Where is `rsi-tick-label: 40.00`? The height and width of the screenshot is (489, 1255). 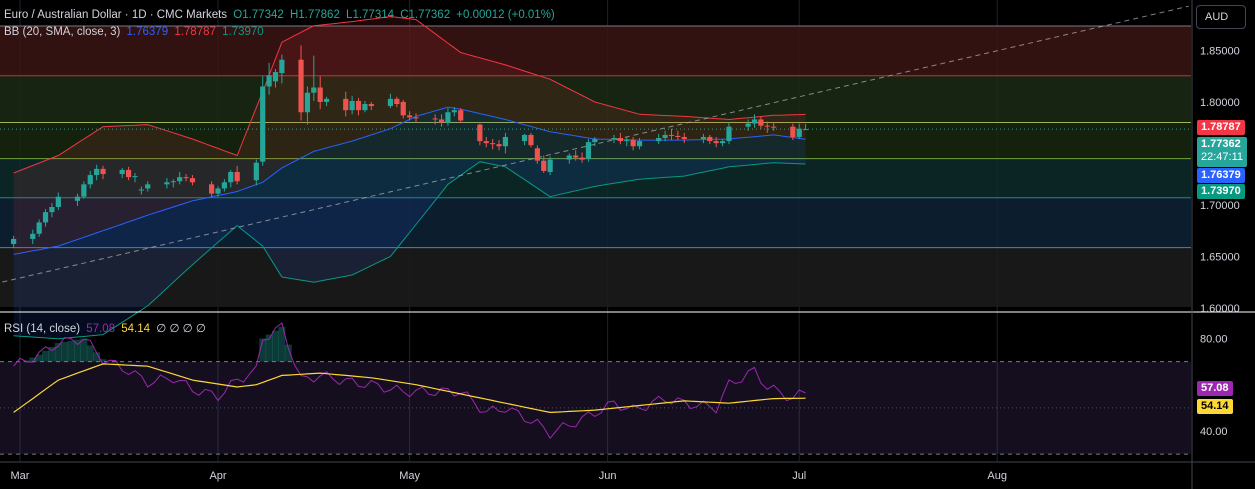 rsi-tick-label: 40.00 is located at coordinates (1214, 432).